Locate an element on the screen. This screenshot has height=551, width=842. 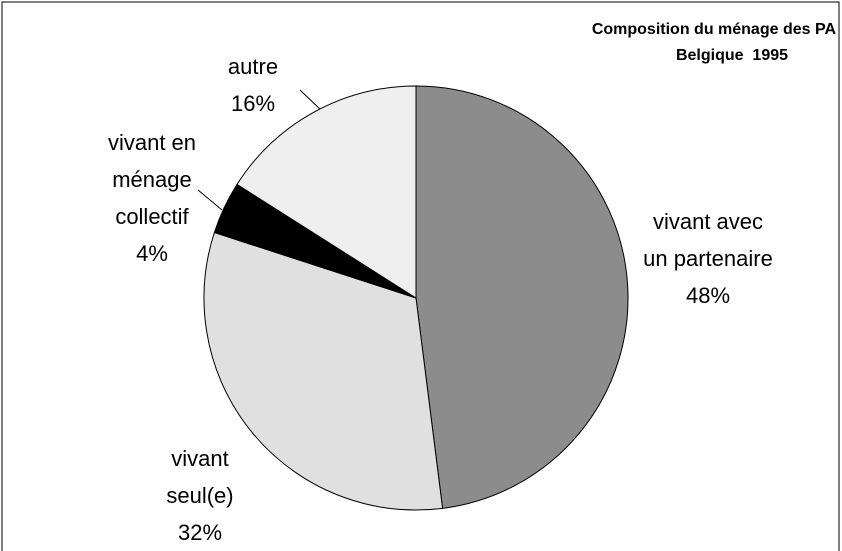
value-label: 48% is located at coordinates (708, 295).